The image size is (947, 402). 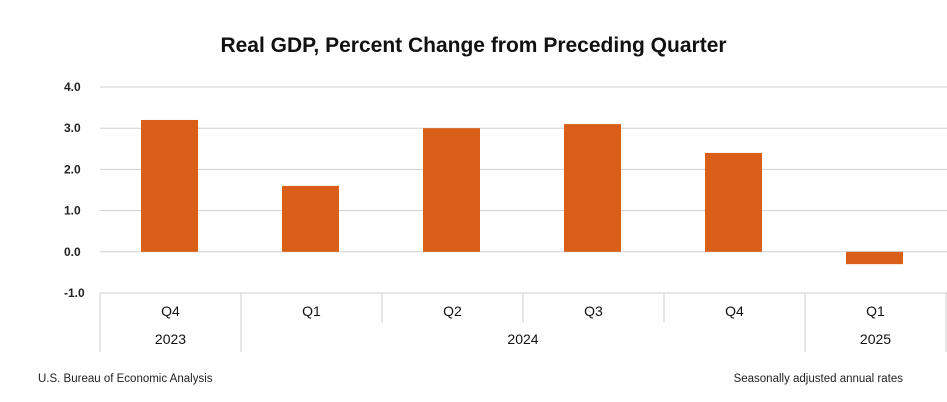 I want to click on y-tick-label: 3.0, so click(x=72, y=128).